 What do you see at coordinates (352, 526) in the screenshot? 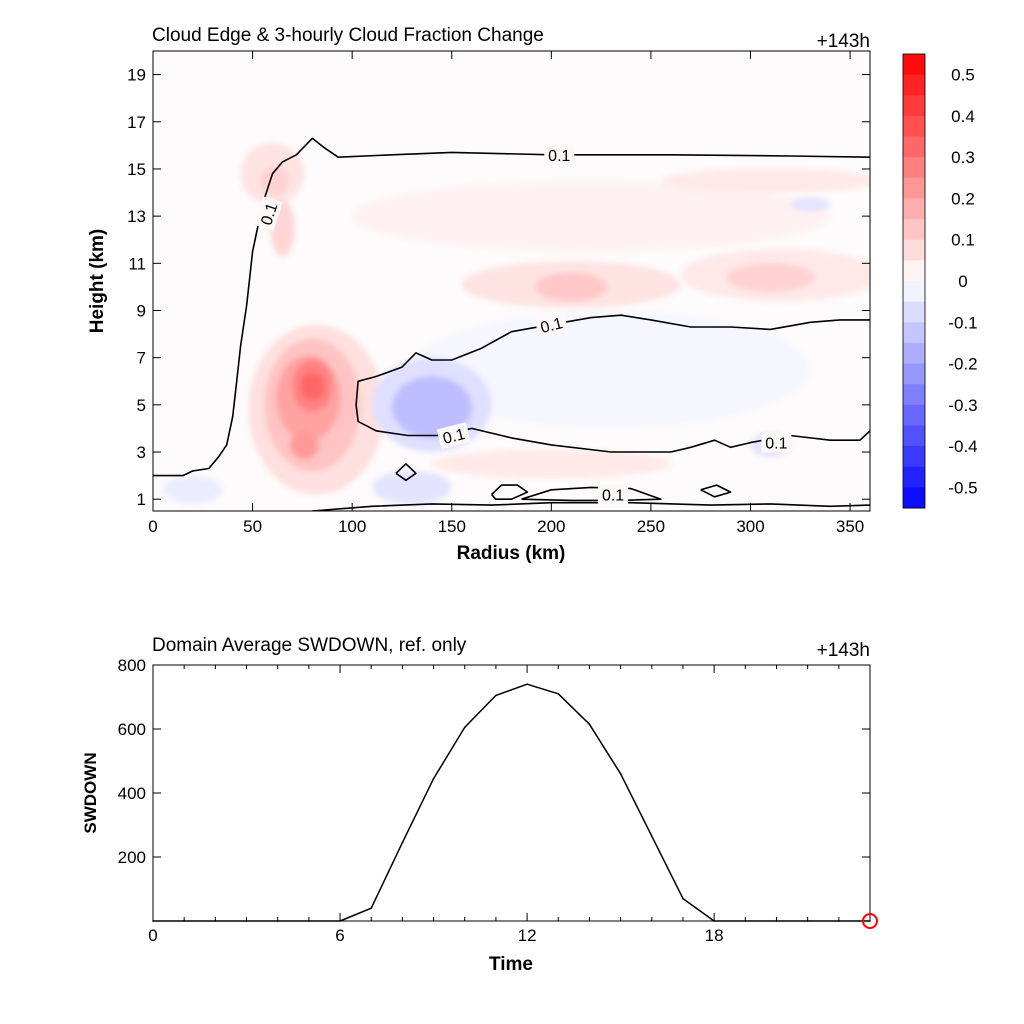
I see `x-tick-label: 100` at bounding box center [352, 526].